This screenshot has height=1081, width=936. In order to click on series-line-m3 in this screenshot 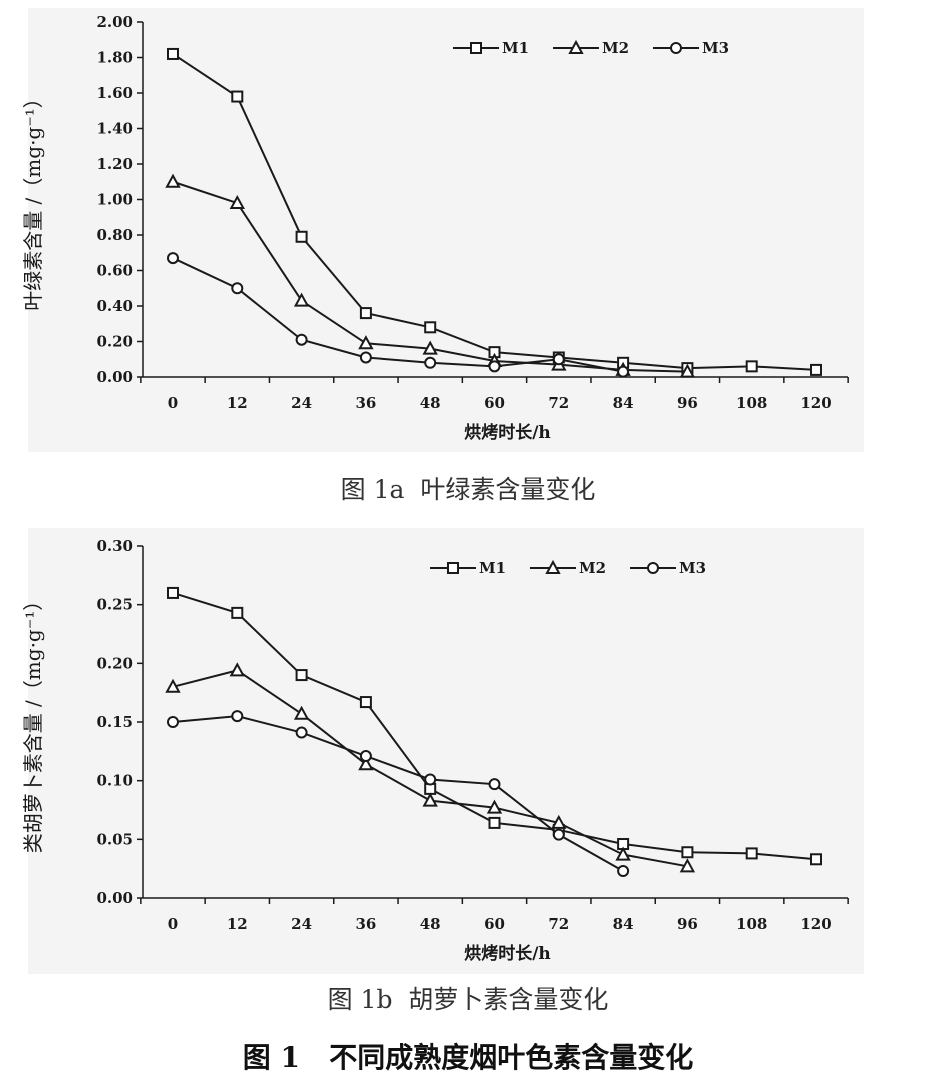, I will do `click(398, 793)`.